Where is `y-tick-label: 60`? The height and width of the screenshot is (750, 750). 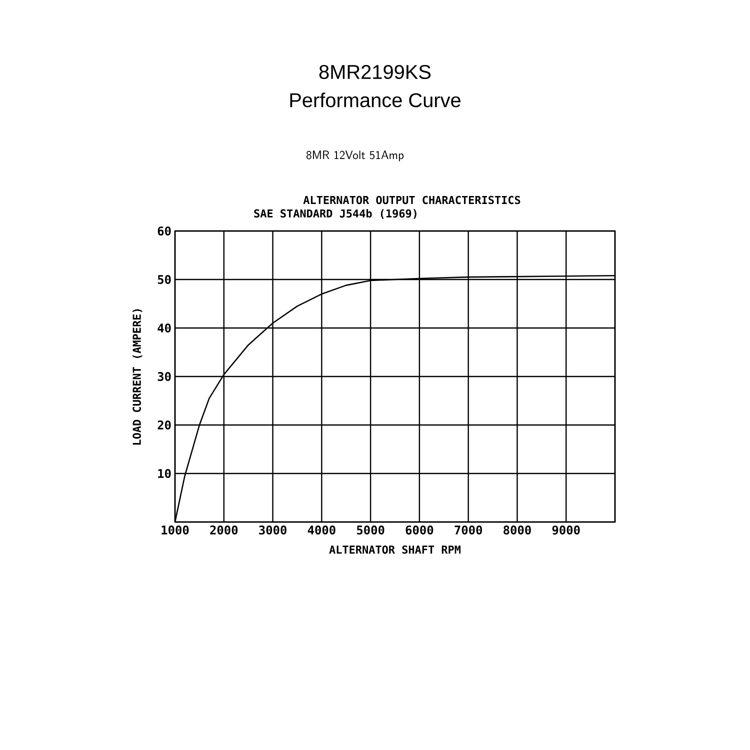
y-tick-label: 60 is located at coordinates (164, 231).